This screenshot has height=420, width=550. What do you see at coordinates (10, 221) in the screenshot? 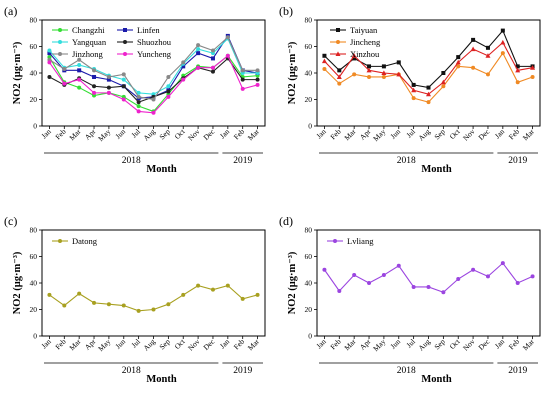
I see `panel-label: (c)` at bounding box center [10, 221].